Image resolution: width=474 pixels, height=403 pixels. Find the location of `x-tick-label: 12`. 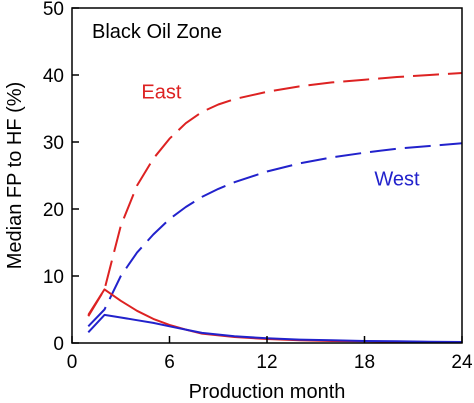

x-tick-label: 12 is located at coordinates (266, 362).